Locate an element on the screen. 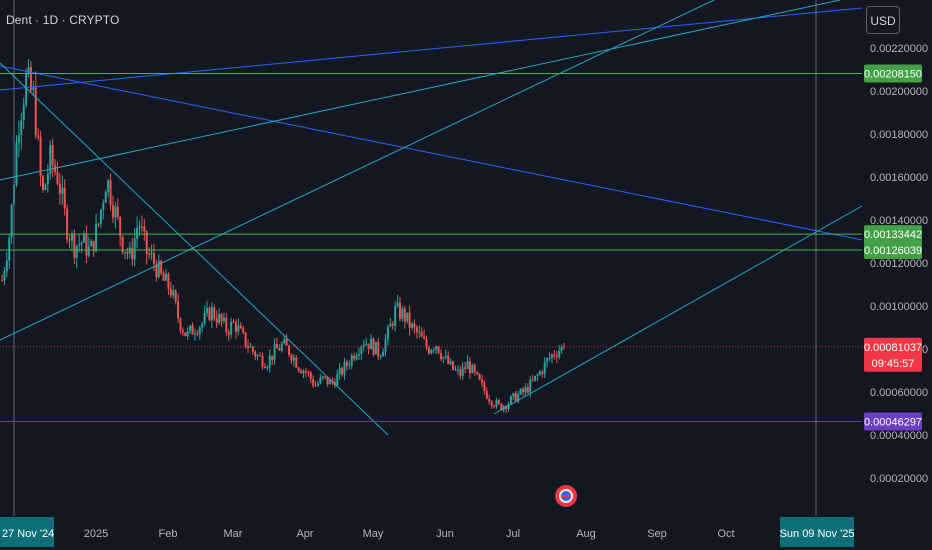 This screenshot has width=932, height=550. price-tick-label: 0.00040000 is located at coordinates (899, 436).